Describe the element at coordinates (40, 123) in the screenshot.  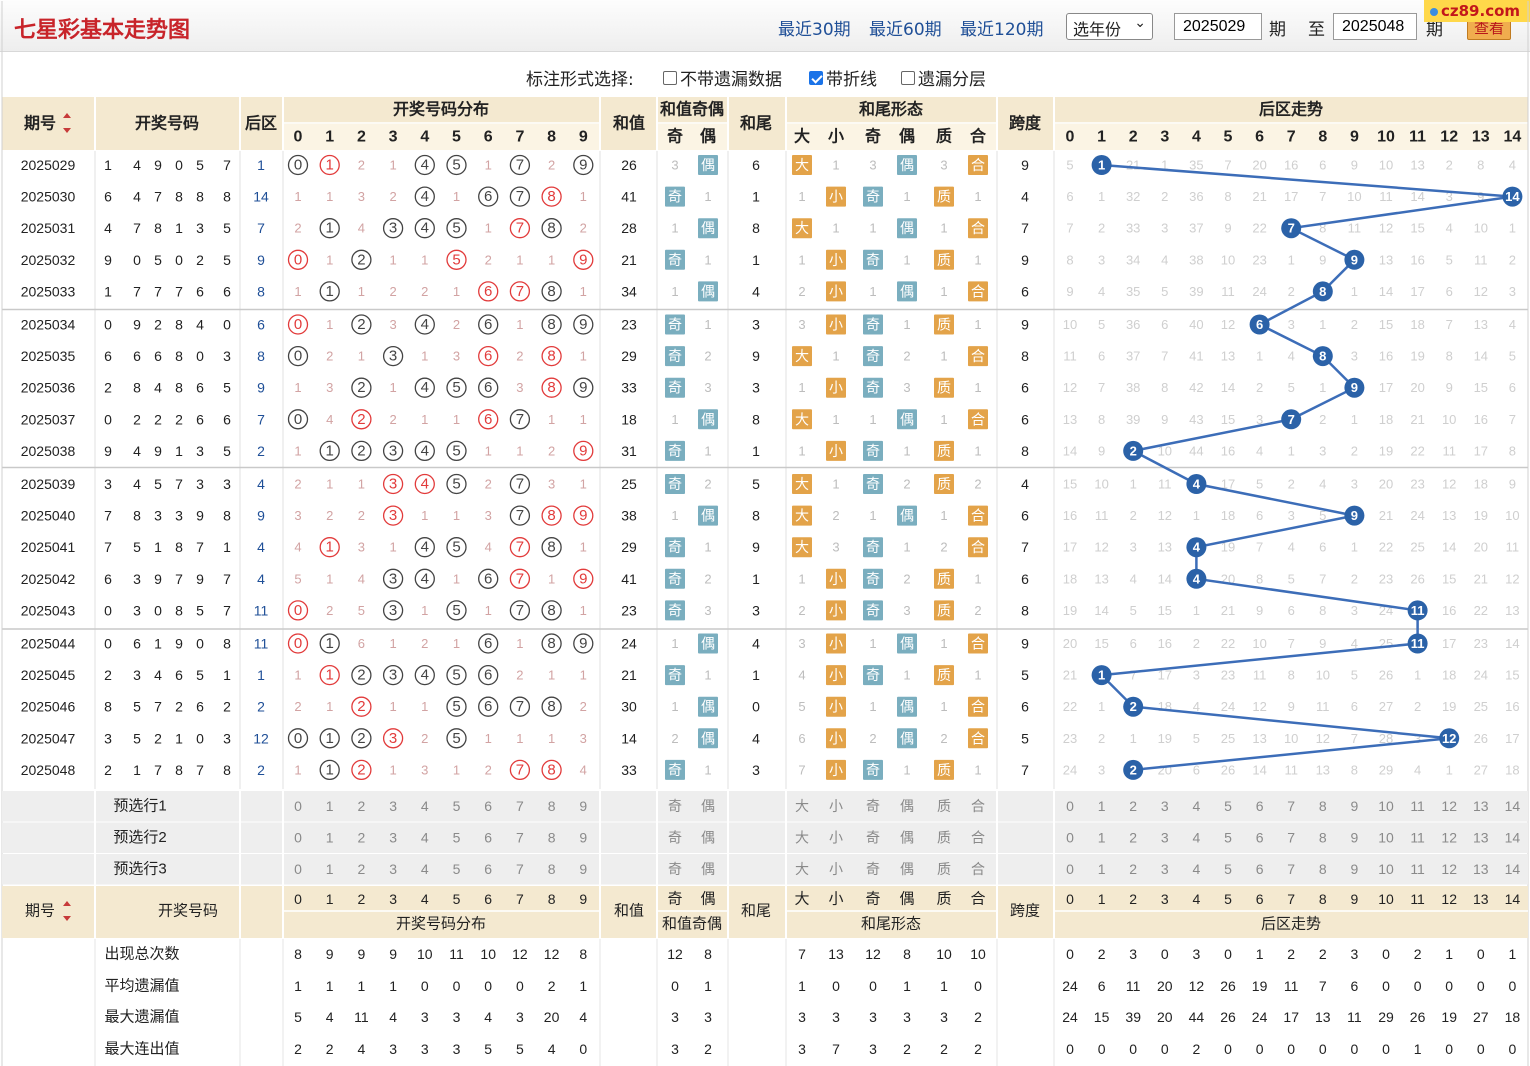
I see `issue-column-header: 期号` at that location.